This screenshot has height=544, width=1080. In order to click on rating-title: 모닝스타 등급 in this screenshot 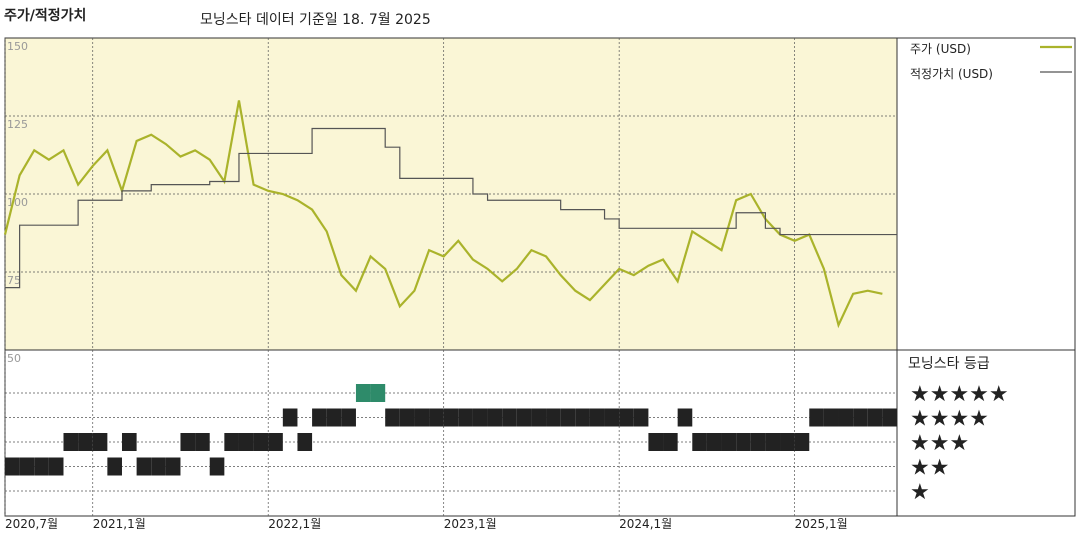, I will do `click(949, 364)`.